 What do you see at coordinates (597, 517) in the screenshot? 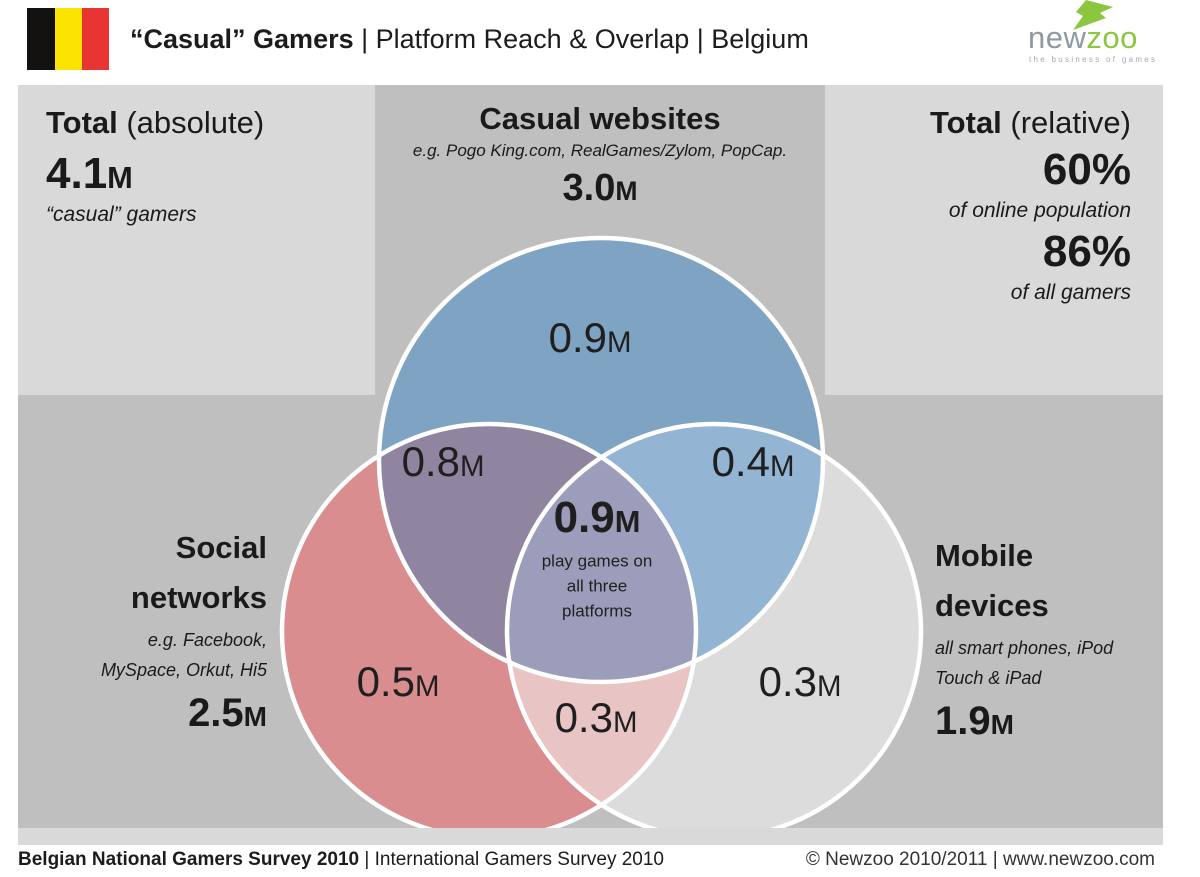
I see `venn-label-center: 0.9M` at bounding box center [597, 517].